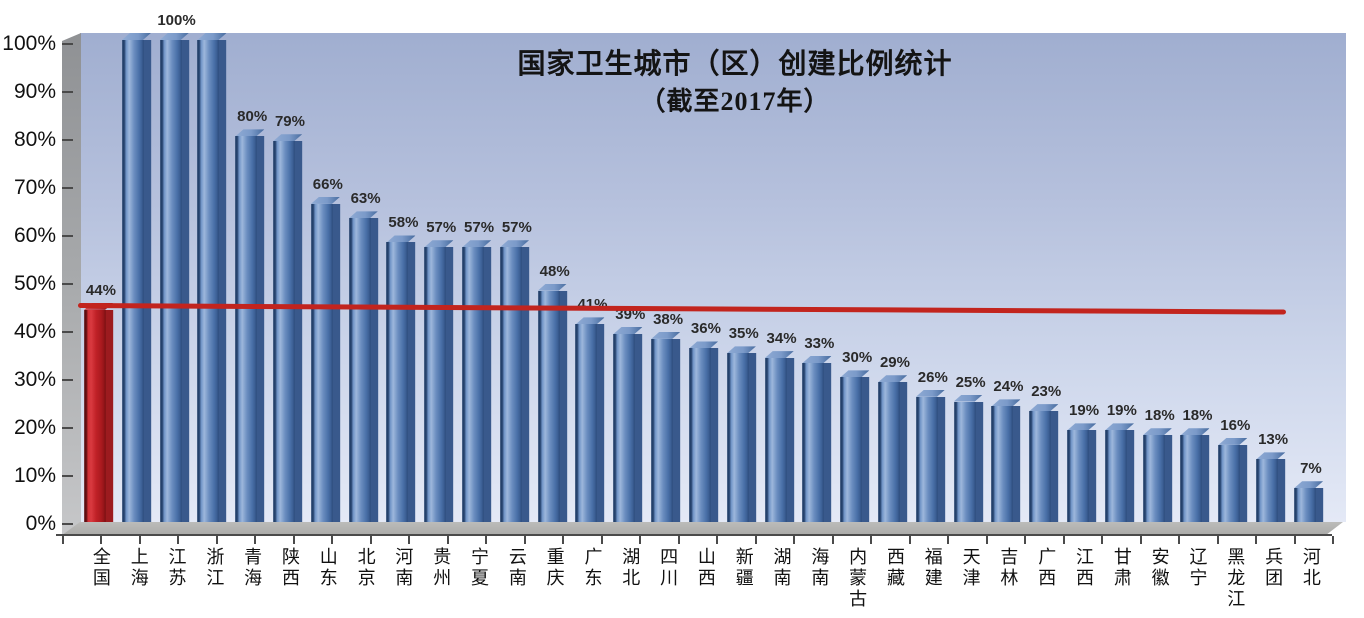 This screenshot has width=1364, height=618. Describe the element at coordinates (34, 187) in the screenshot. I see `y-axis-tick-label: 70%` at that location.